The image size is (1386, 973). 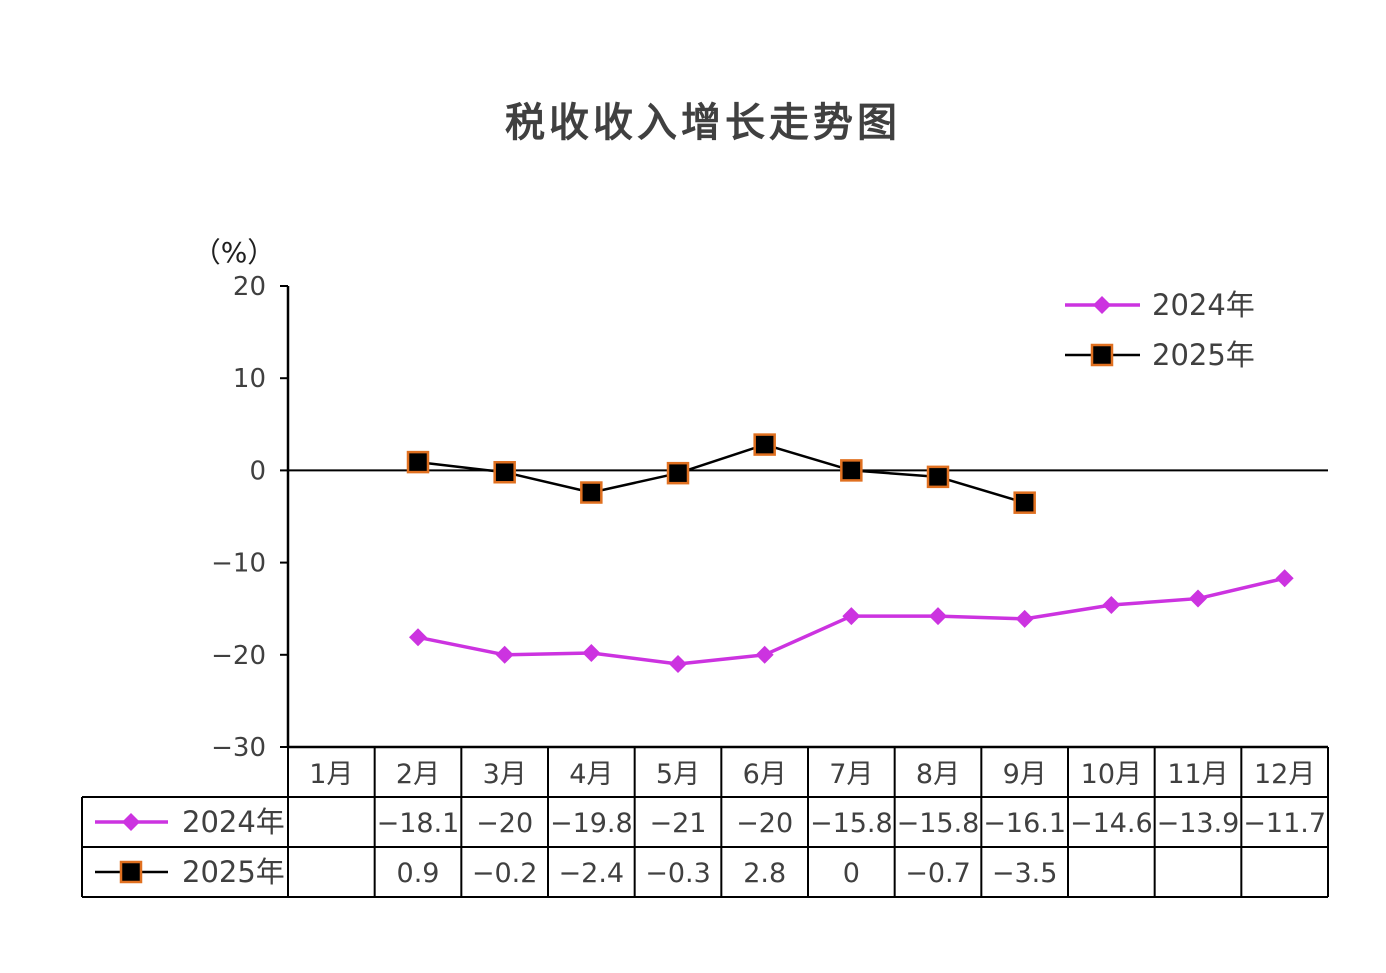 I want to click on data-label: −21, so click(x=678, y=823).